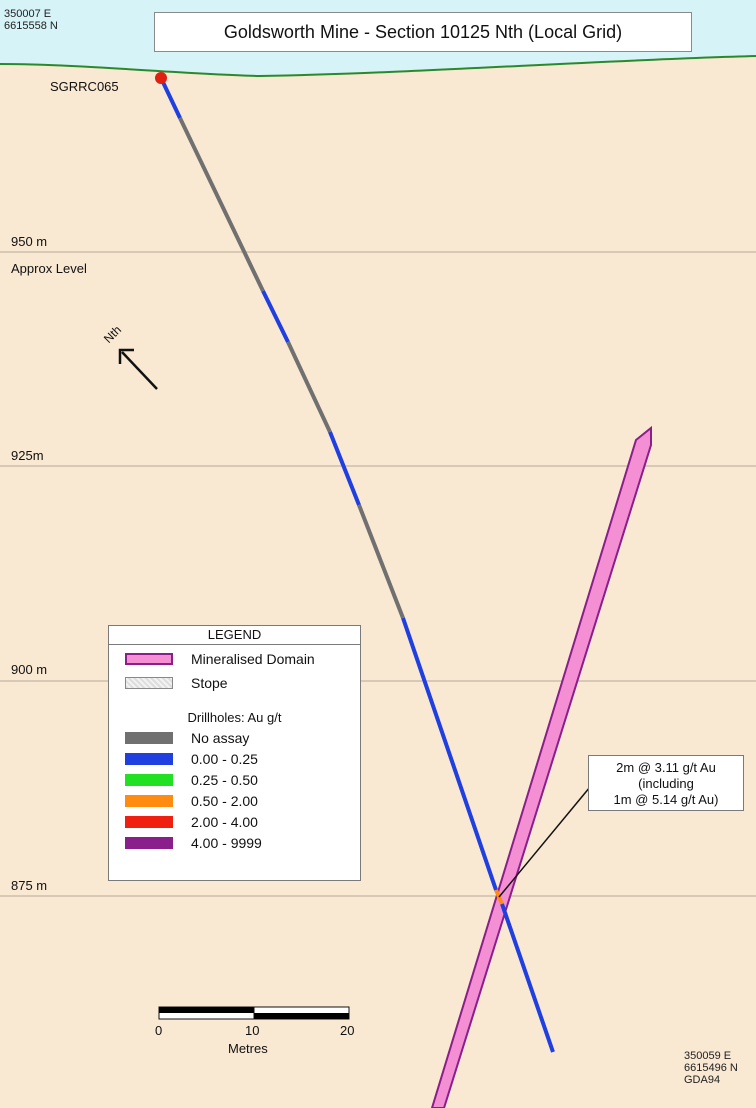  I want to click on scale-tick-20: 20, so click(347, 1030).